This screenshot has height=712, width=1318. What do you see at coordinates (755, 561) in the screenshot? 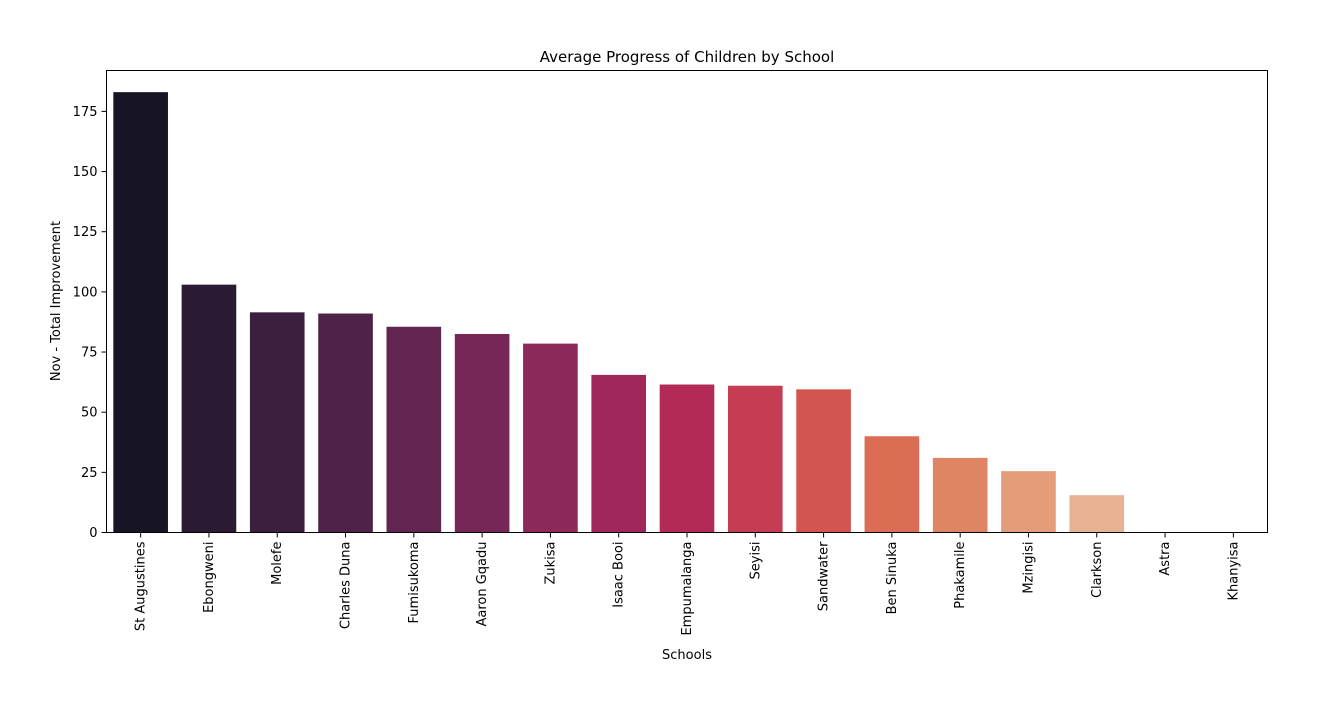
I see `x-tick-label: Seyisi` at bounding box center [755, 561].